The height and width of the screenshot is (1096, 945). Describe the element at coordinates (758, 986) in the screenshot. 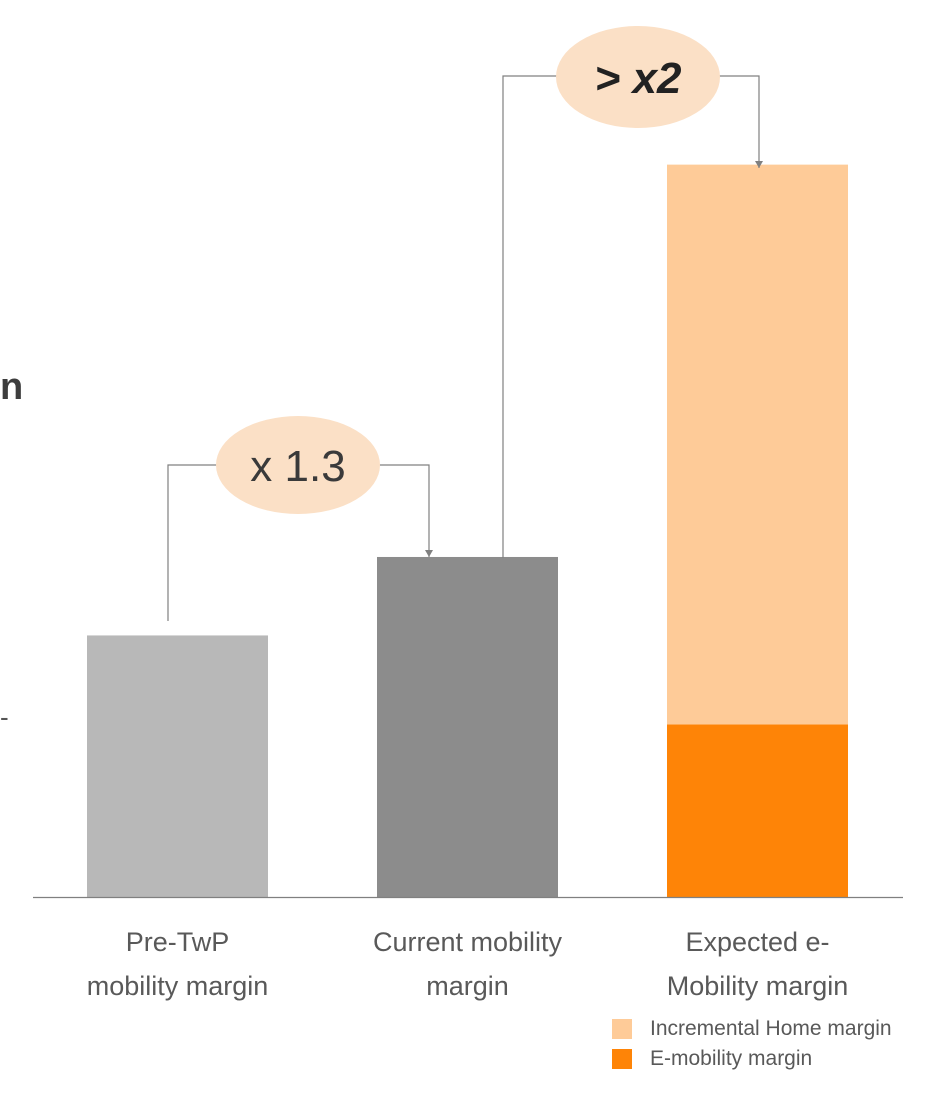

I see `category-label-3-line-2: Mobility margin` at that location.